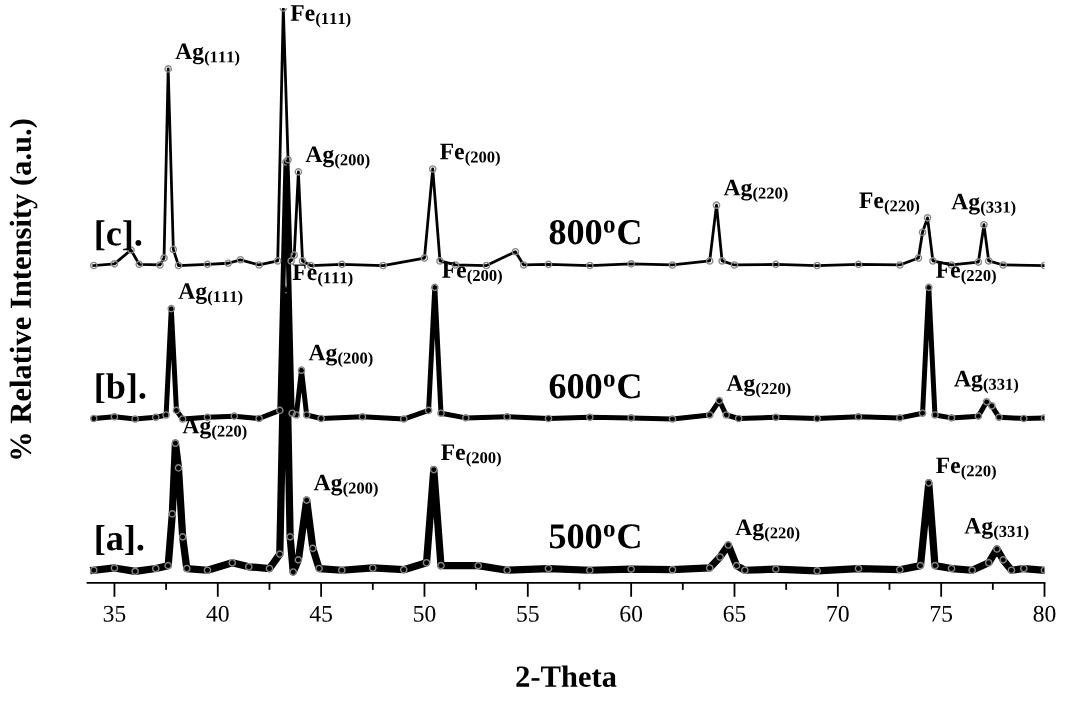 Image resolution: width=1068 pixels, height=725 pixels. Describe the element at coordinates (321, 613) in the screenshot. I see `x-tick-label: 45` at that location.